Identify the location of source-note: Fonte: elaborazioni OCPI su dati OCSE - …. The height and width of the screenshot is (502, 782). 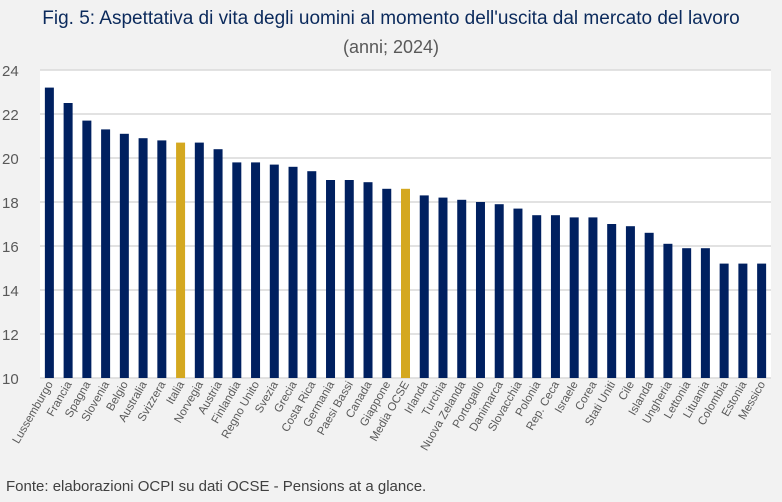
(216, 486).